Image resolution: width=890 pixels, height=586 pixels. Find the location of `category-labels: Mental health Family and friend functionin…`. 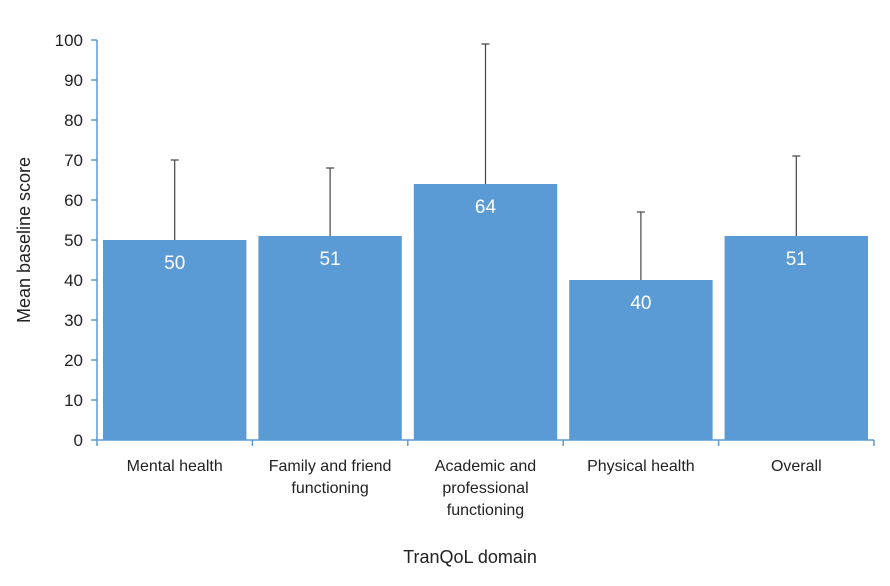

category-labels: Mental health Family and friend functionin… is located at coordinates (474, 488).